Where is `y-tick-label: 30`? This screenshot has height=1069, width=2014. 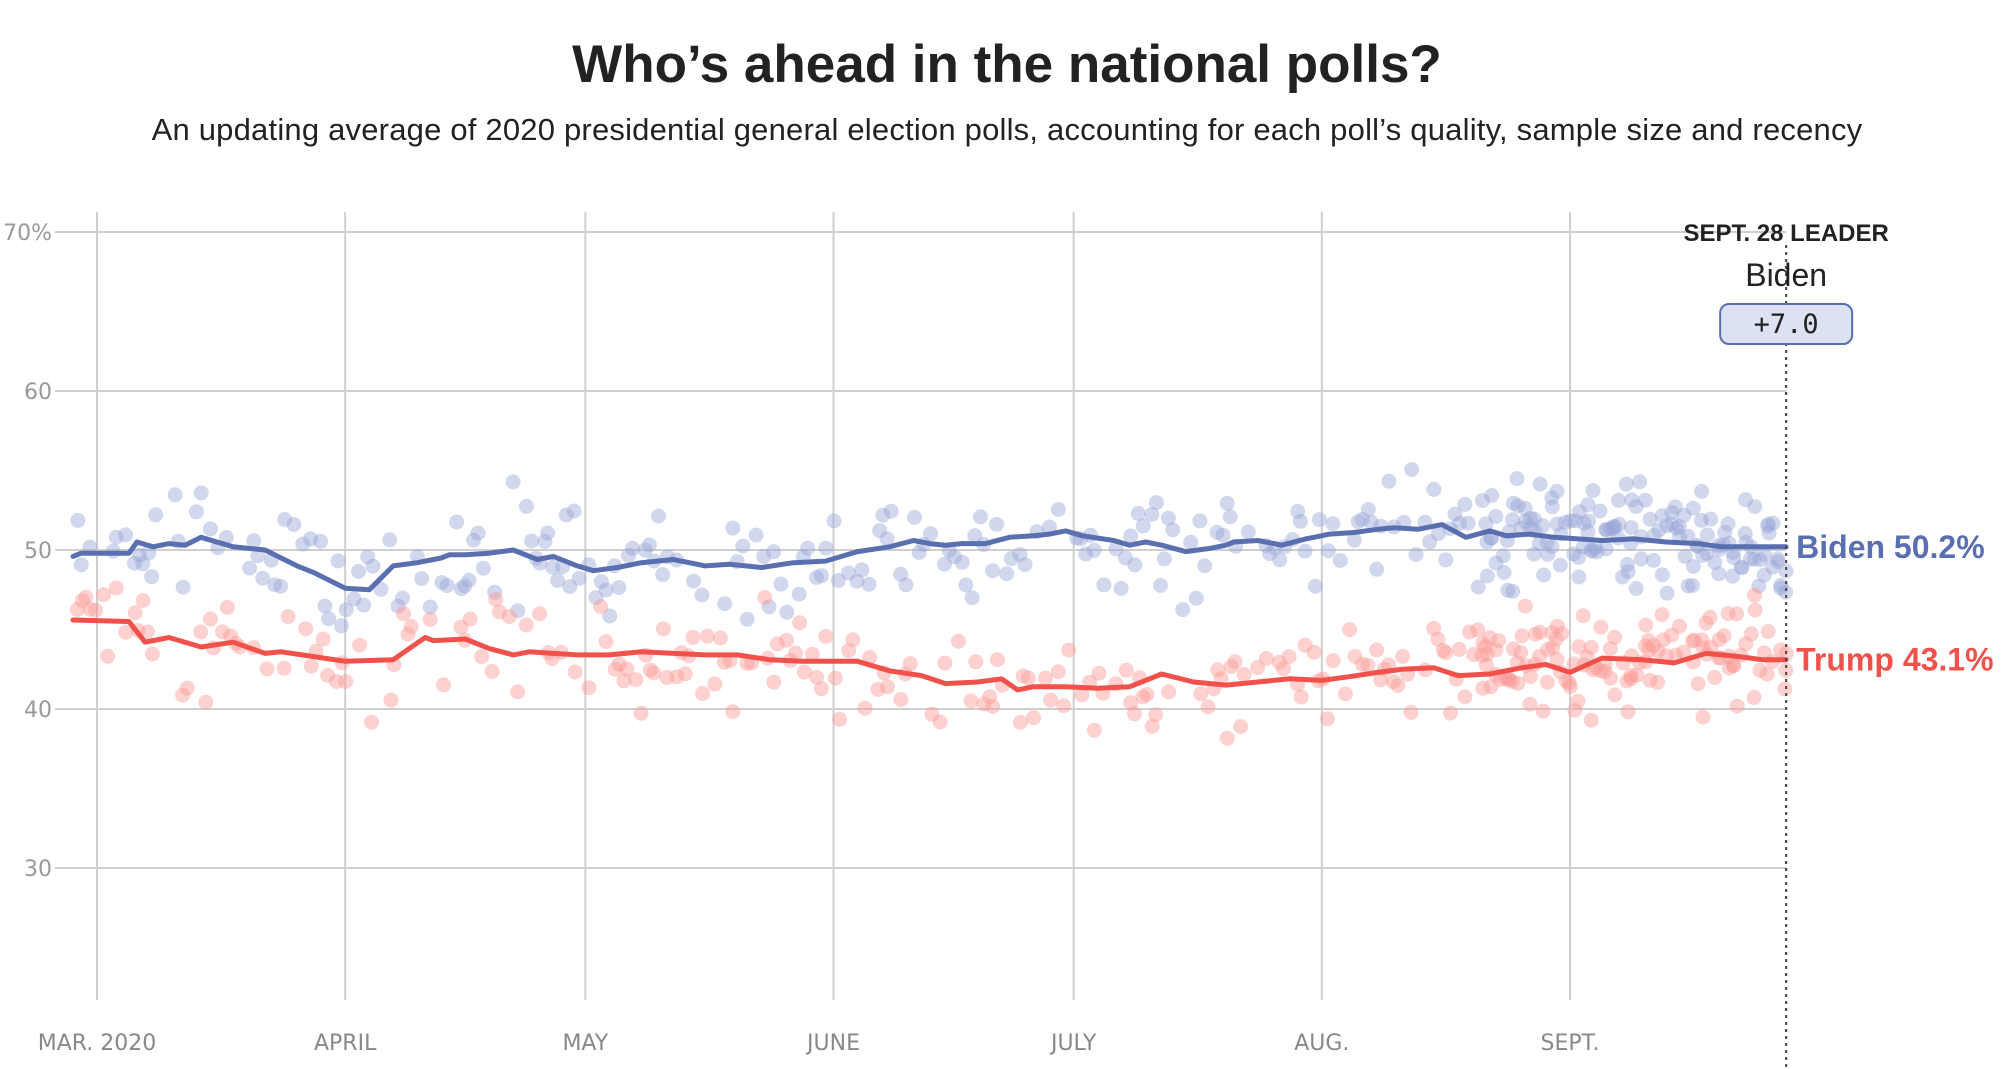 y-tick-label: 30 is located at coordinates (38, 869).